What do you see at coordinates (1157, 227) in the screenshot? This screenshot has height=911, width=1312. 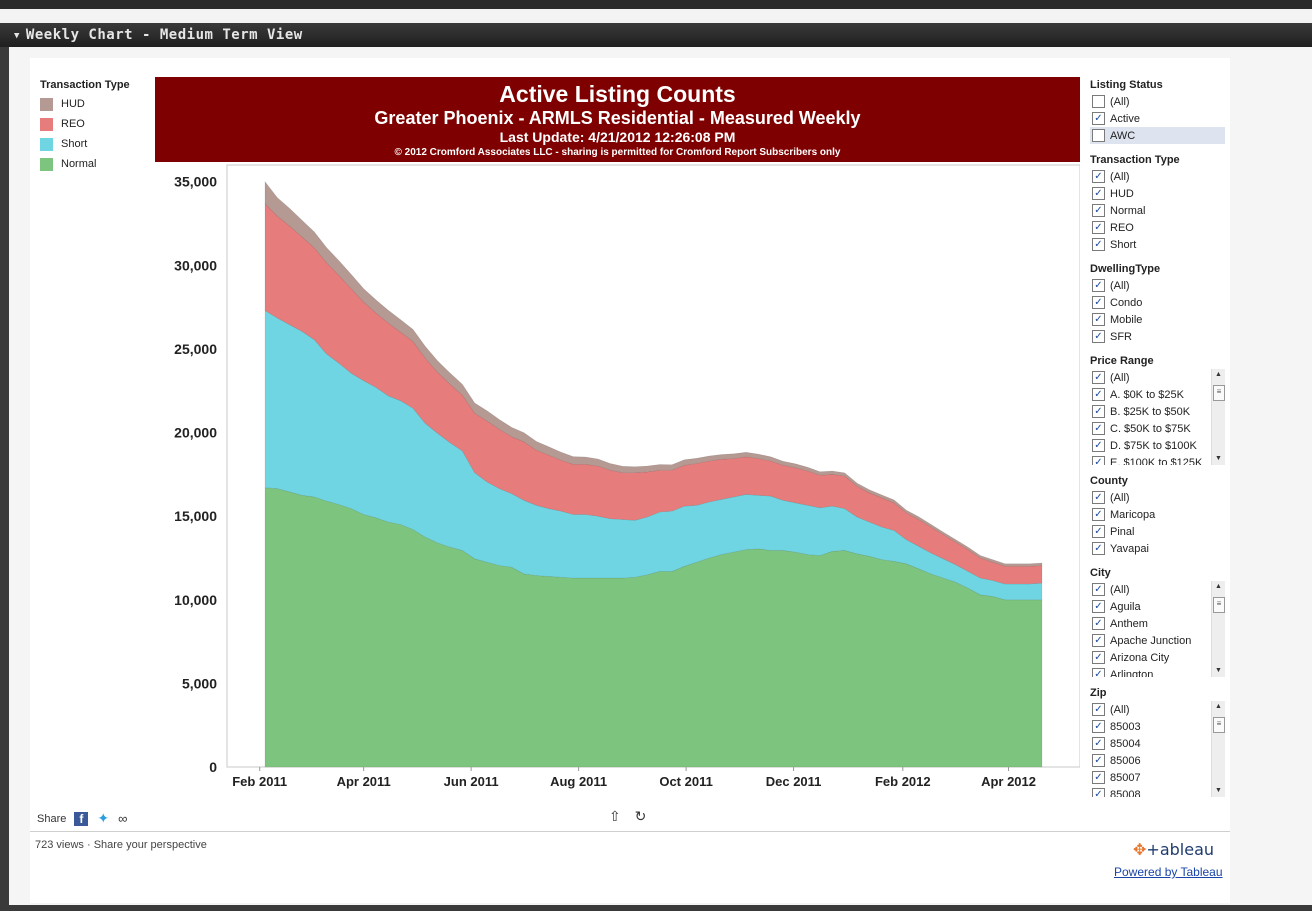 I see `filter-option-reo: ✓ REO` at bounding box center [1157, 227].